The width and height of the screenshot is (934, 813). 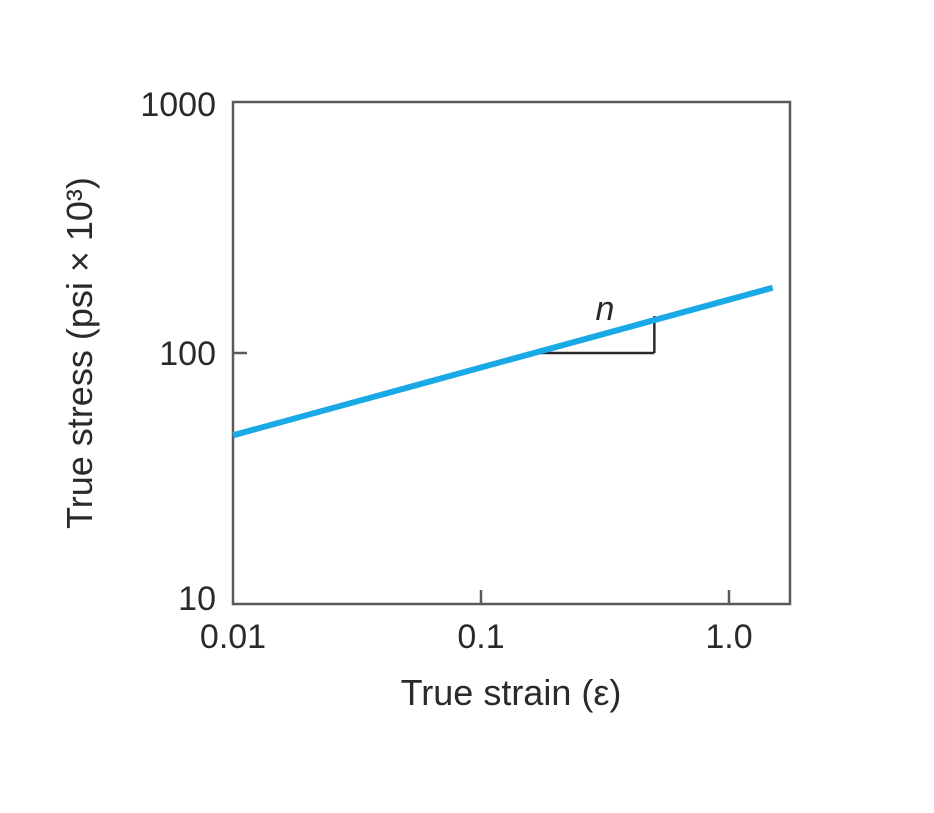 I want to click on slope-label-n: n, so click(x=605, y=309).